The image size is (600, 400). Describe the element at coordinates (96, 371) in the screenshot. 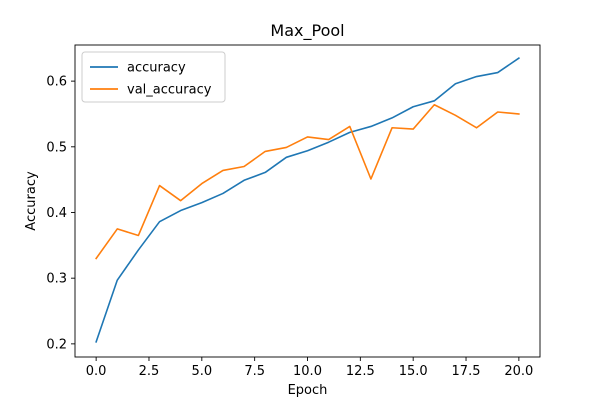

I see `x-tick-label: 0.0` at that location.